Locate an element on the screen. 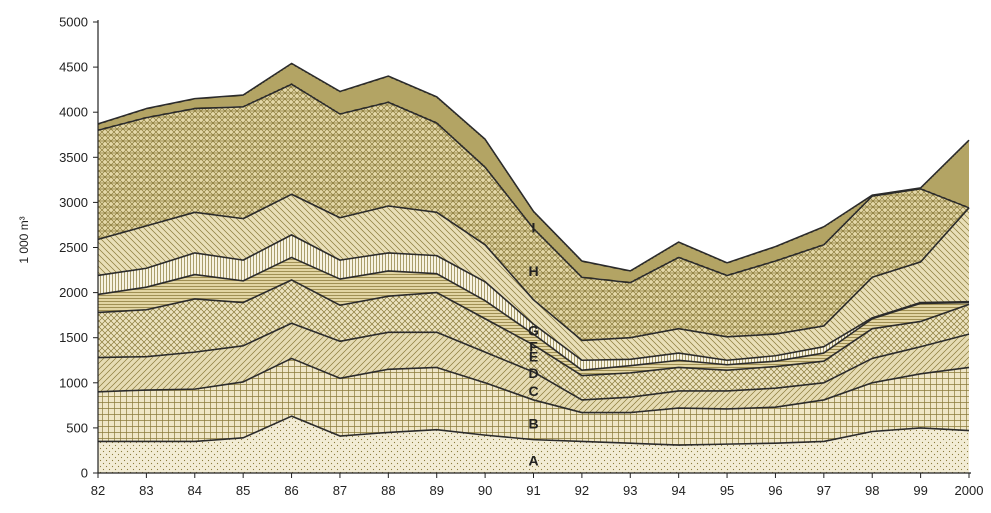  x-tick-label: 96 is located at coordinates (775, 490).